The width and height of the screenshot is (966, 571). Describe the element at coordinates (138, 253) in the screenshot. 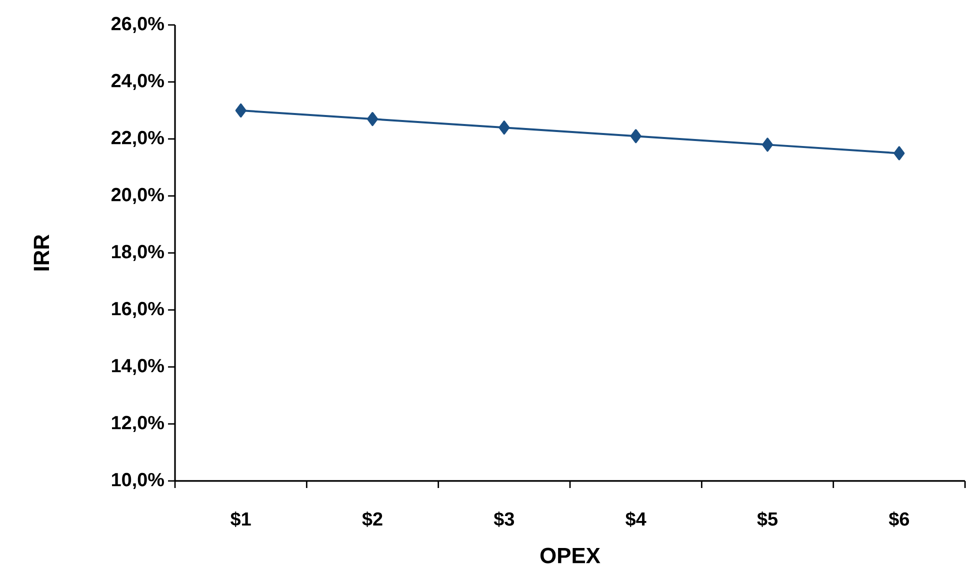

I see `y-tick-label: 18,0%` at that location.